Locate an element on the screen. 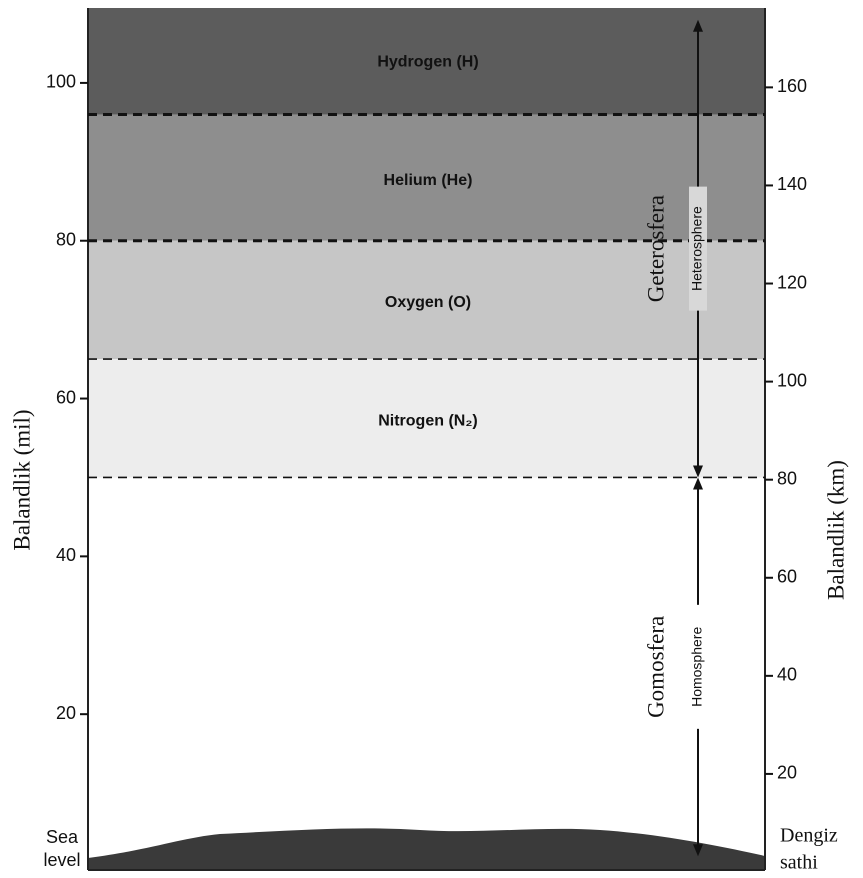 The image size is (863, 878). y-tick-label: 100 is located at coordinates (61, 82).